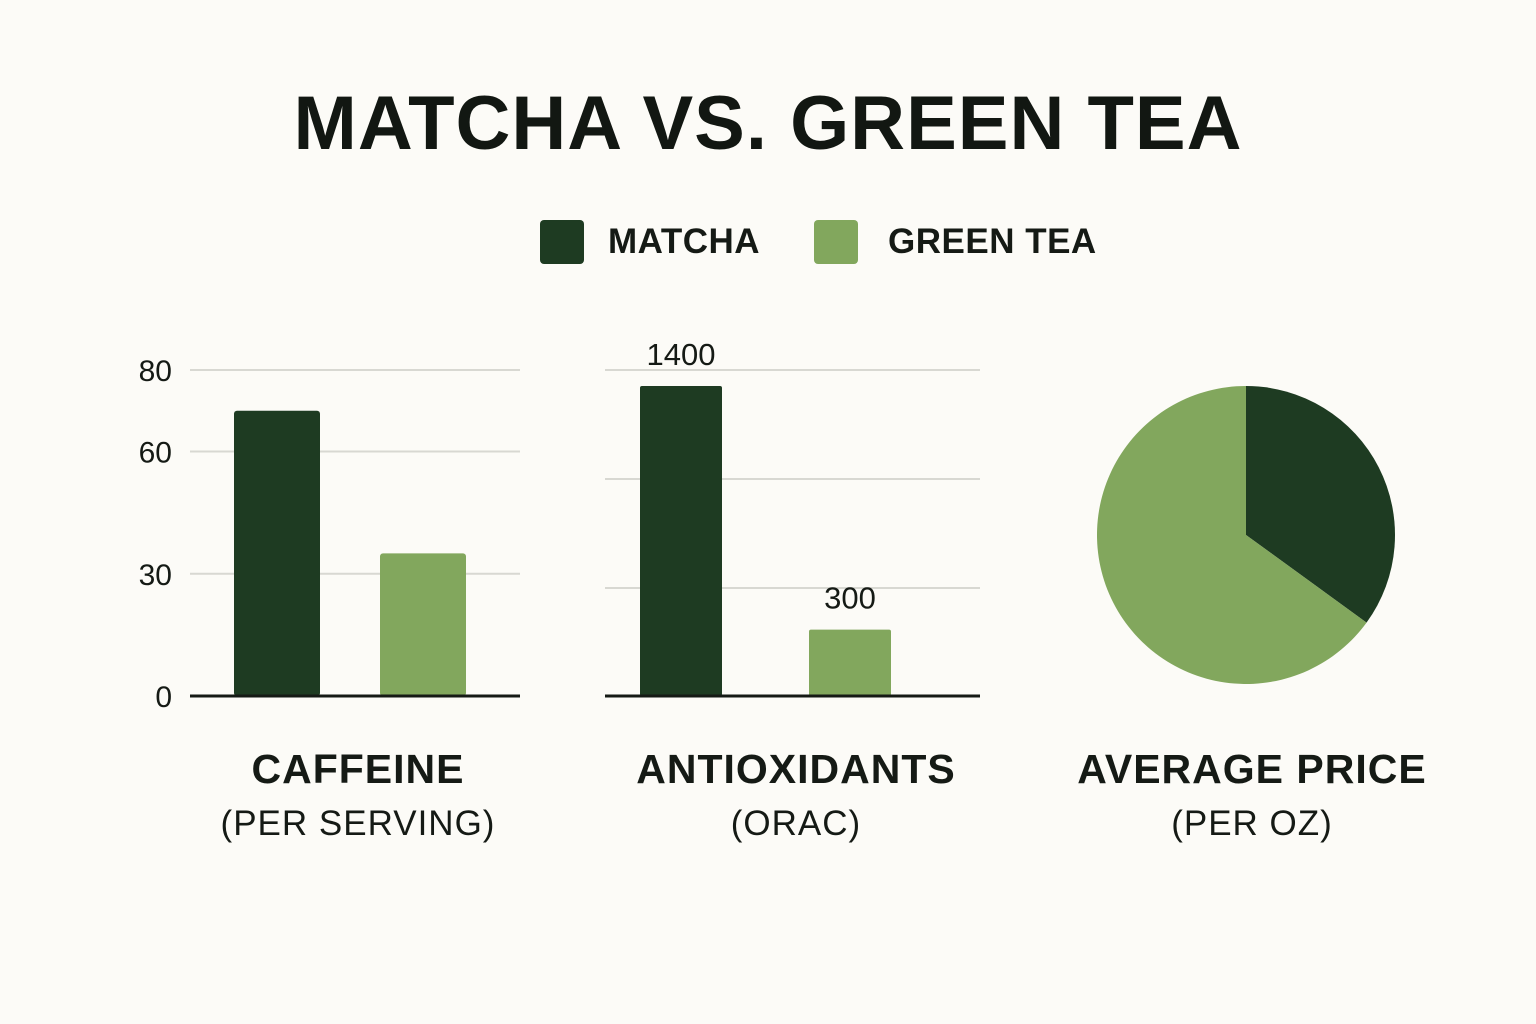 This screenshot has height=1024, width=1536. I want to click on price-pie-slice-green-tea, so click(1232, 534).